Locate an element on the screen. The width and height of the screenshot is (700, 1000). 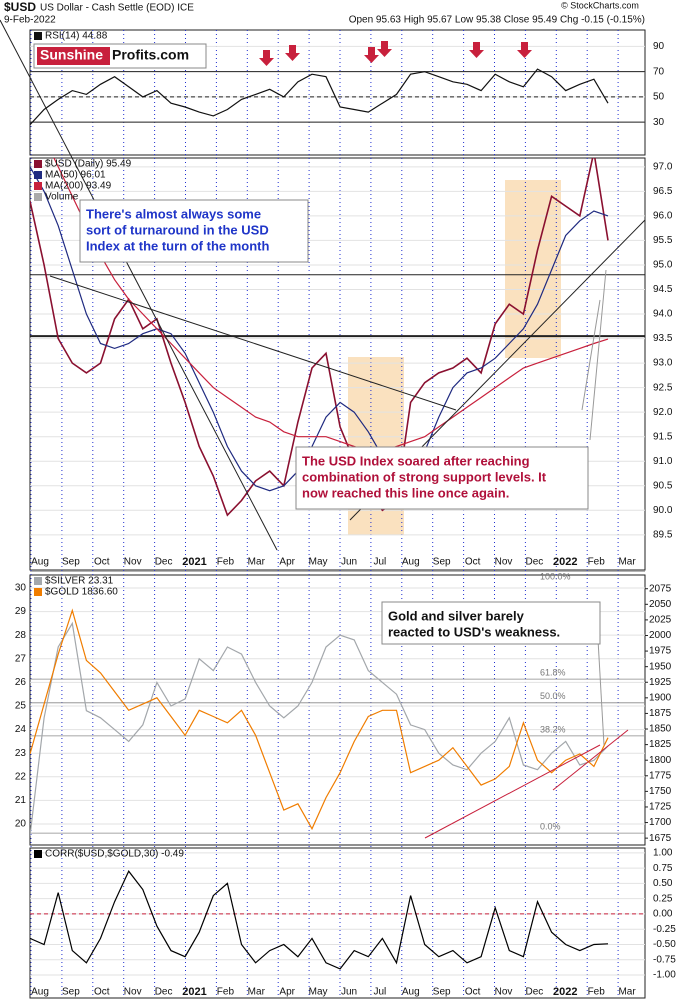
y-tick-label: 93.5 is located at coordinates (663, 338).